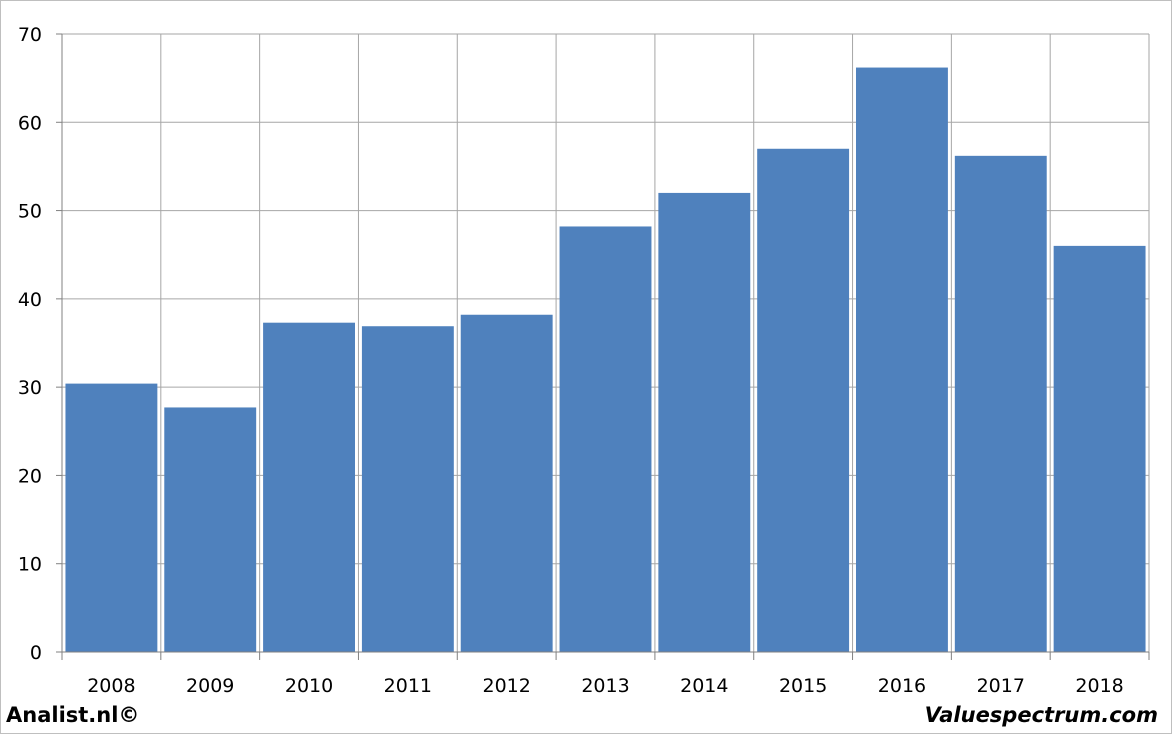 This screenshot has height=734, width=1172. Describe the element at coordinates (30, 476) in the screenshot. I see `y-tick-label: 20` at that location.